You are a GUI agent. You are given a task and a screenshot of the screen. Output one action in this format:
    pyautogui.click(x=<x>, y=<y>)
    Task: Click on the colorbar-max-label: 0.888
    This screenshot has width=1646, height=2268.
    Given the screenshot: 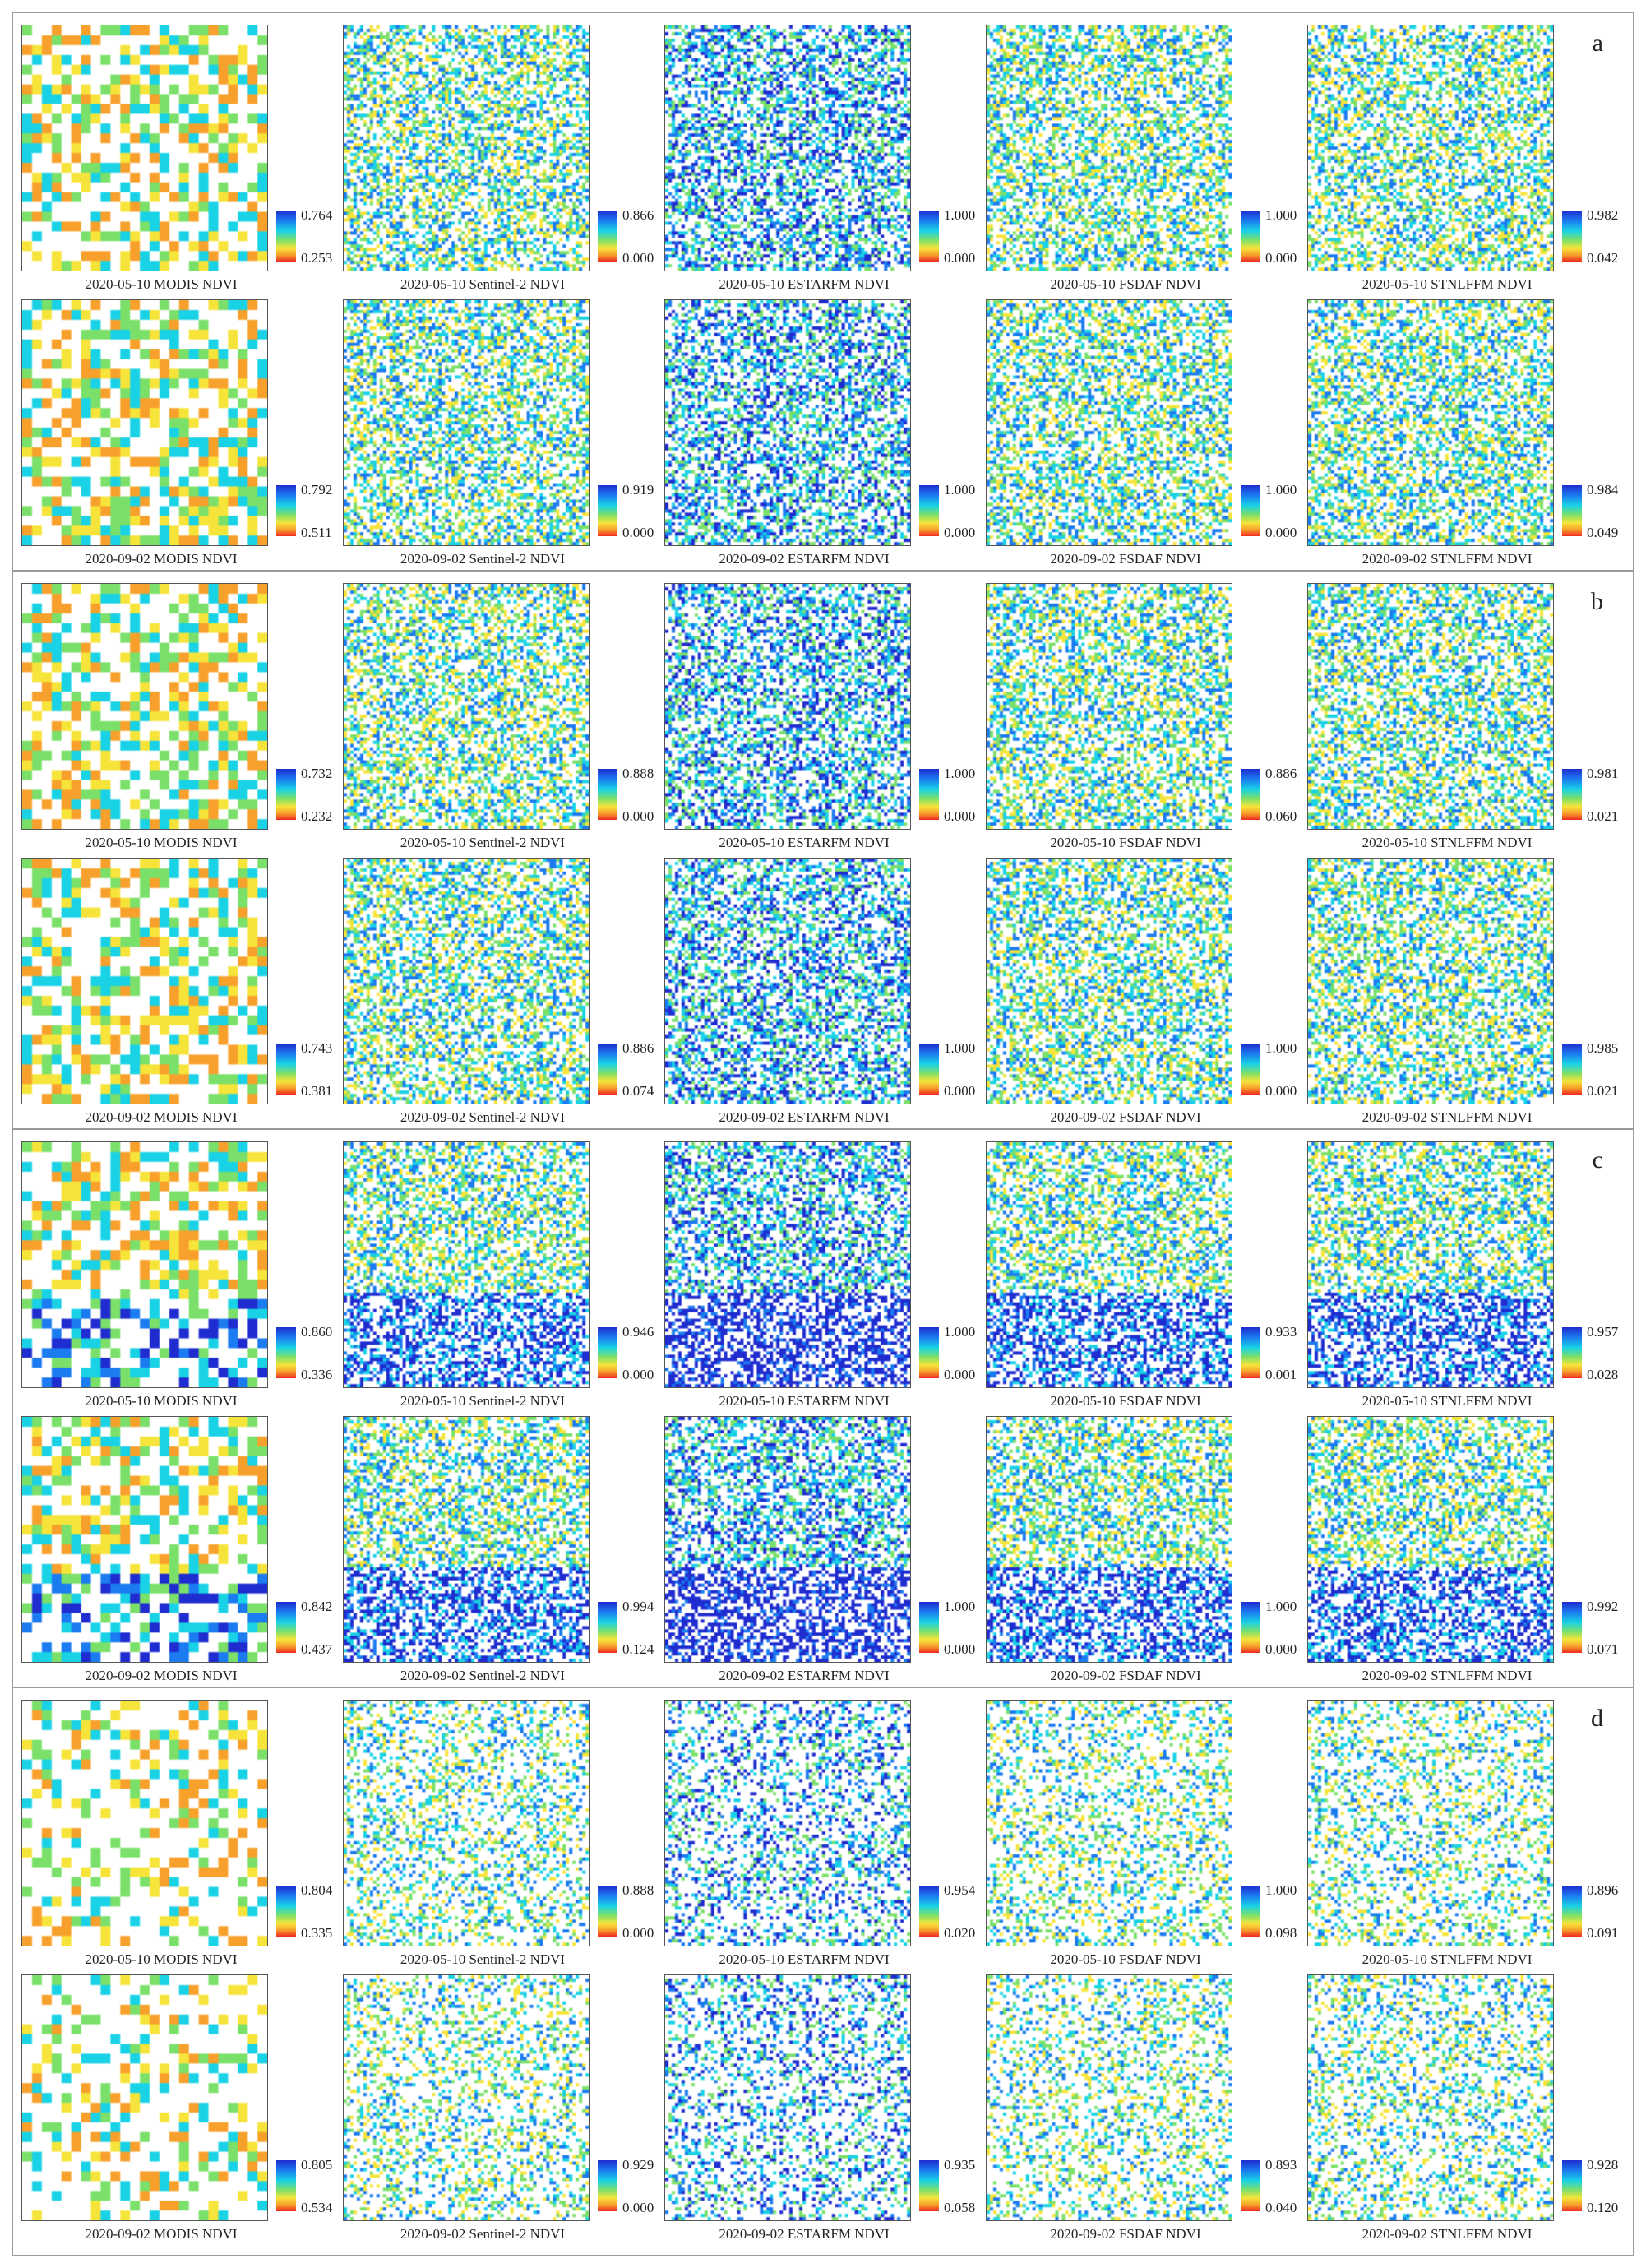 What is the action you would take?
    pyautogui.click(x=638, y=1890)
    